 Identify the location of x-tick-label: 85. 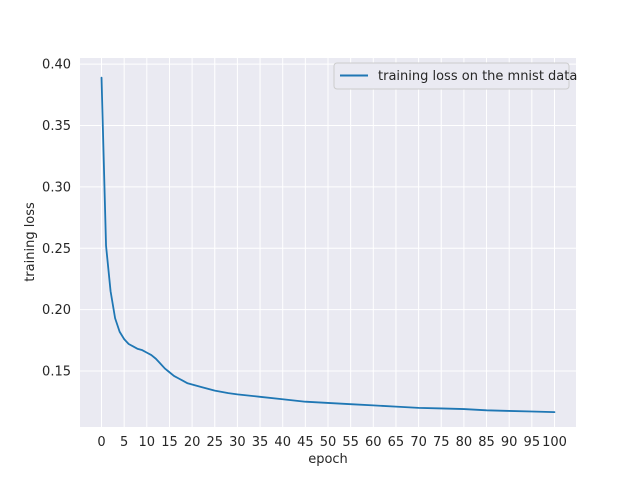
(486, 442).